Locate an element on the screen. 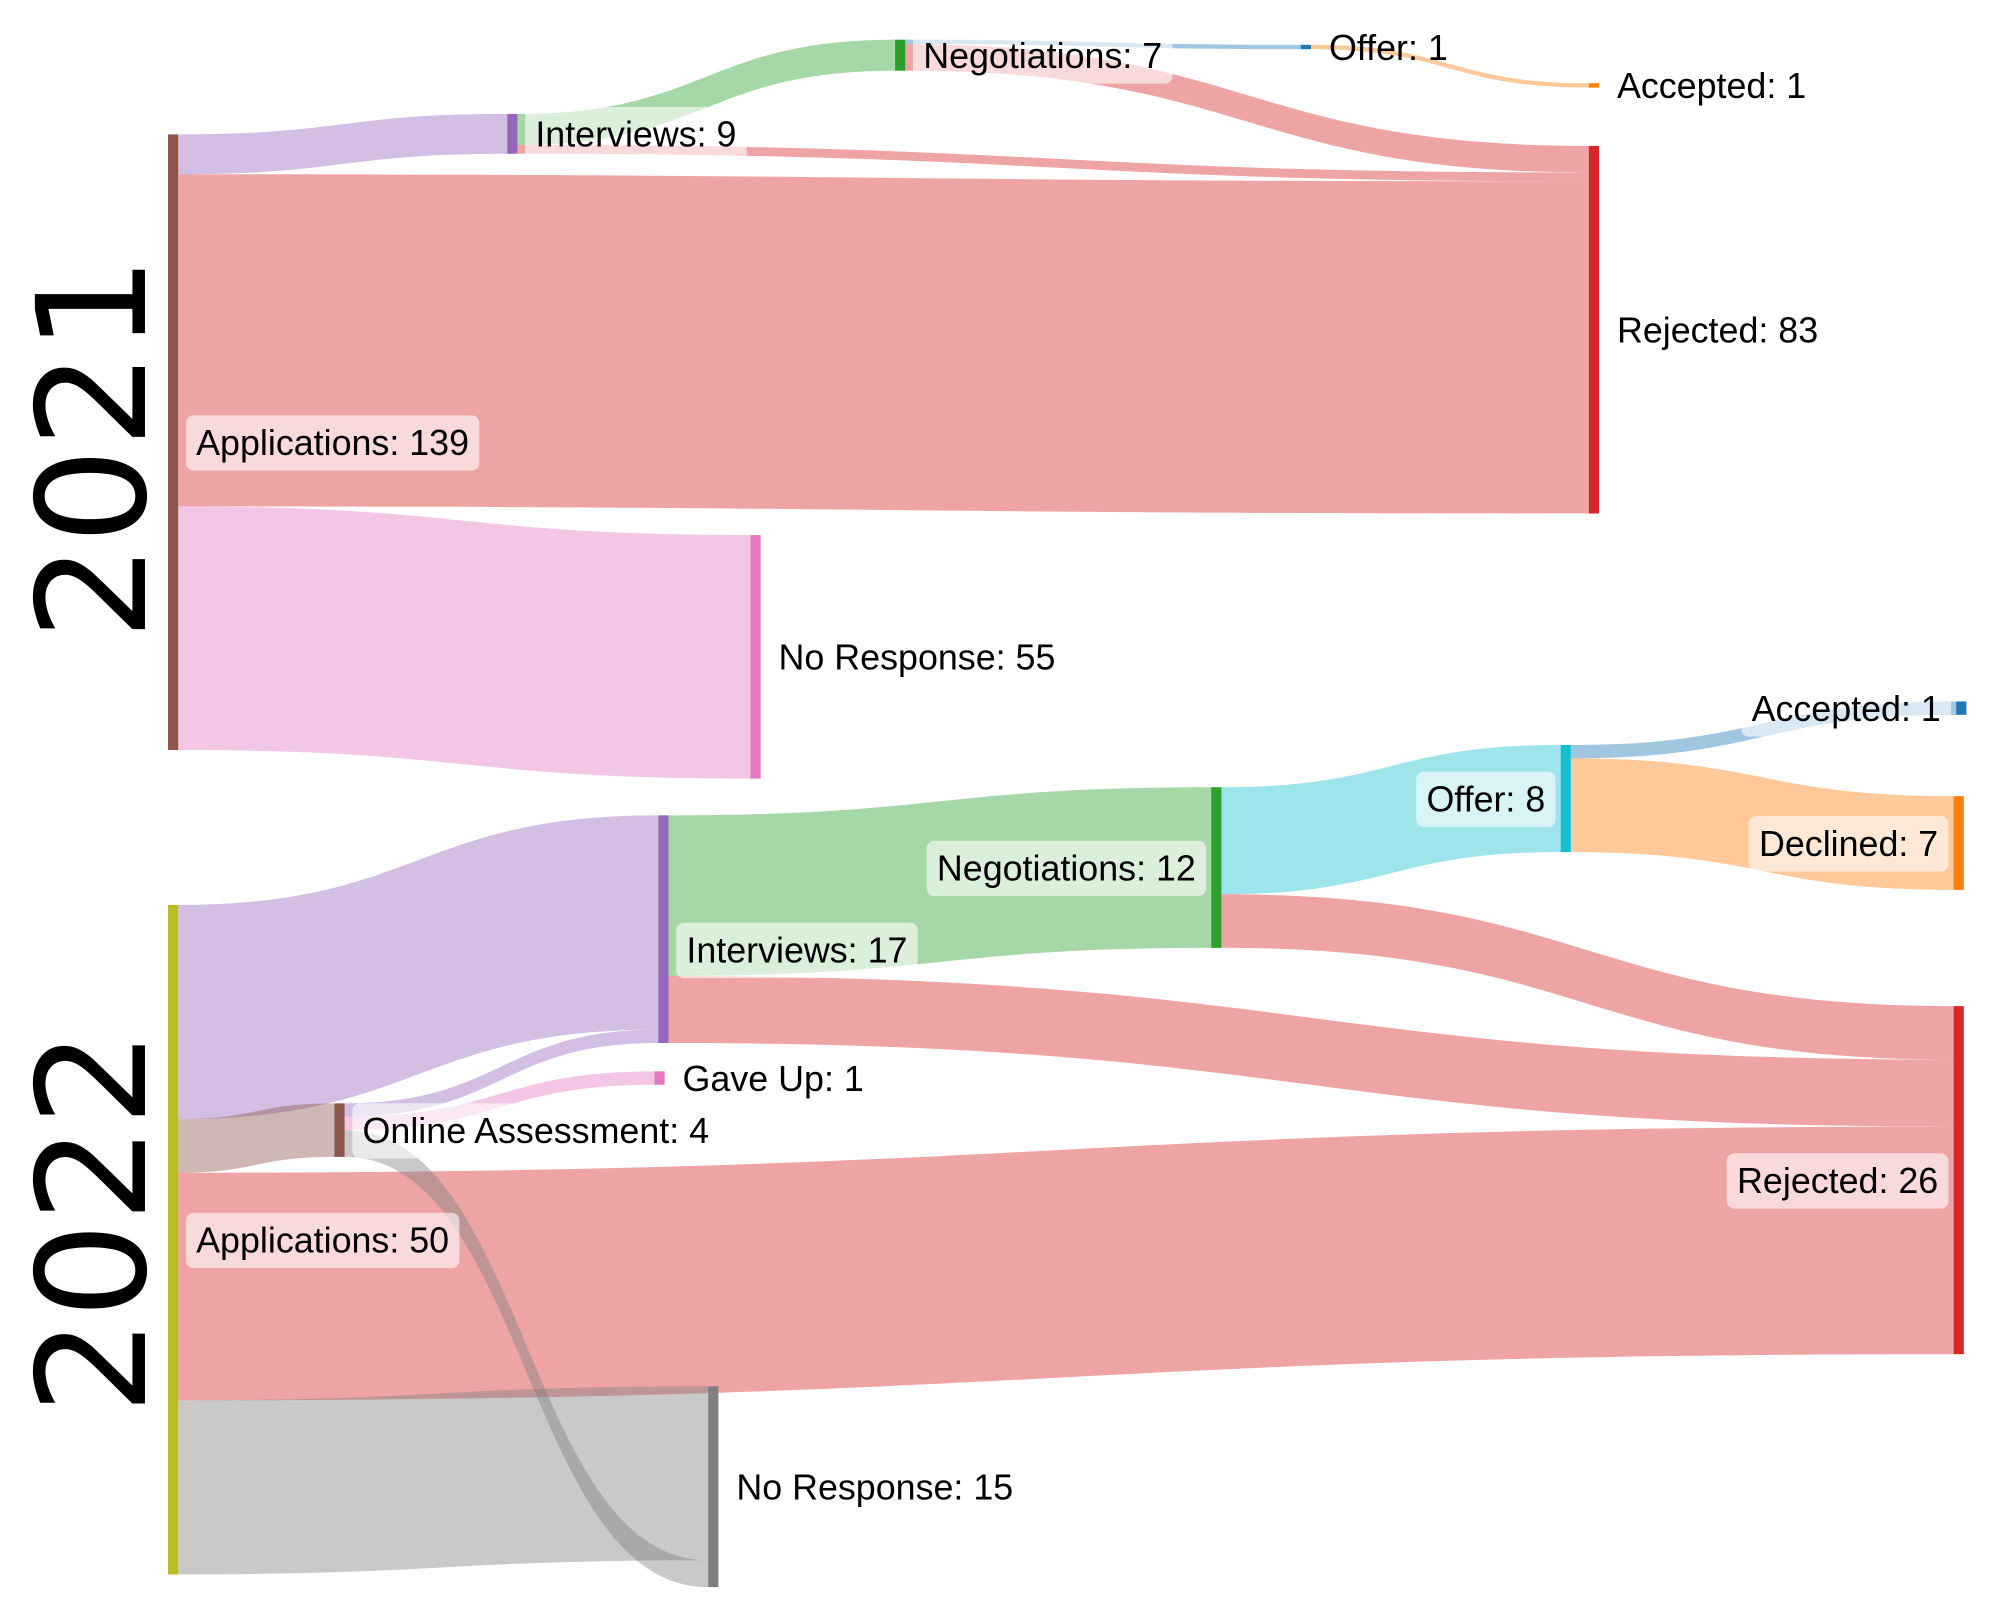  node-label-2021-neg: Negotiations: 7 is located at coordinates (1042, 56).